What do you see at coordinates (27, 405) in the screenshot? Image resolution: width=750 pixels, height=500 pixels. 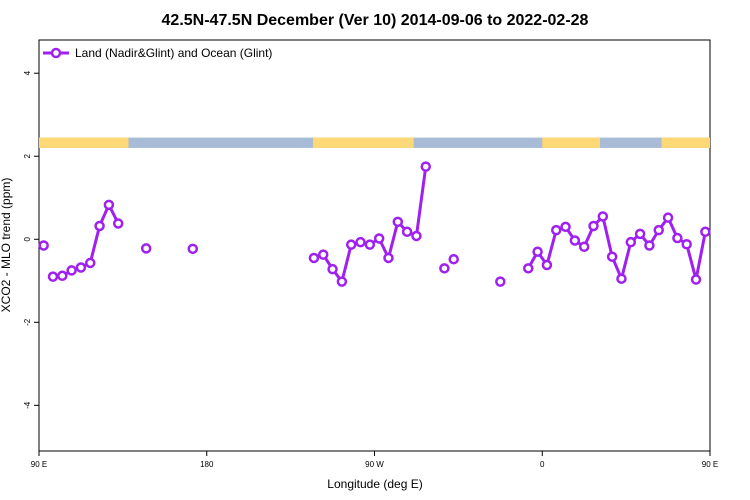 I see `y-tick-label: -4` at bounding box center [27, 405].